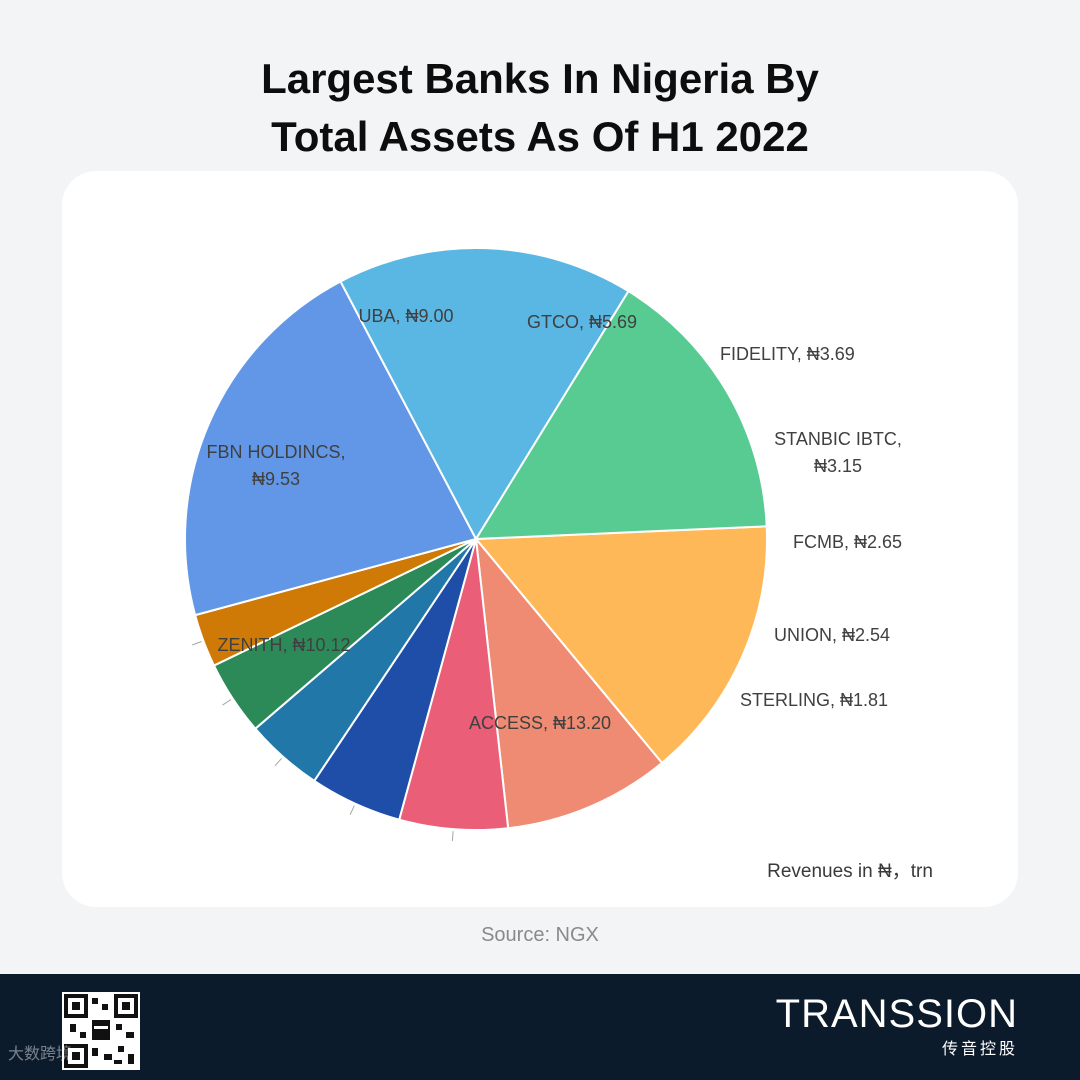 The width and height of the screenshot is (1080, 1080). I want to click on pie-slice-uba, so click(620, 645).